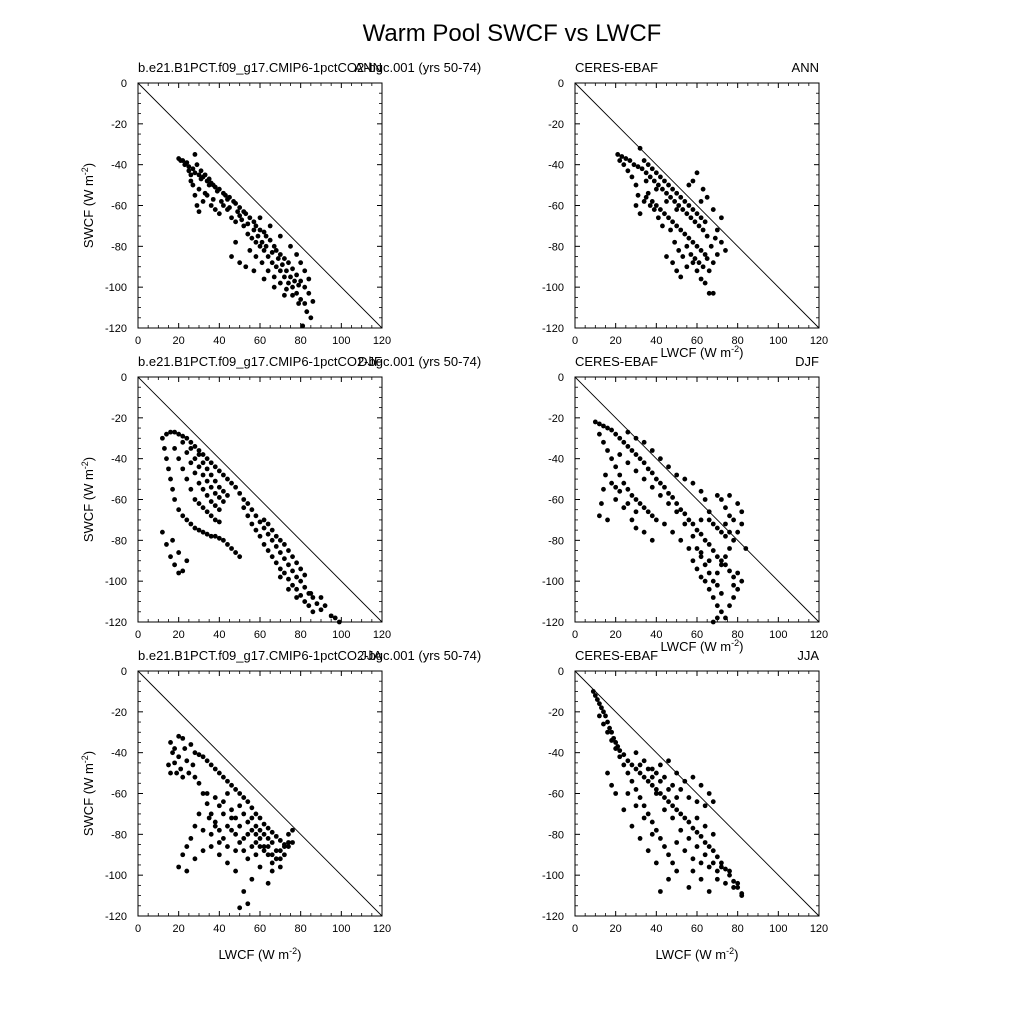 Image resolution: width=1024 pixels, height=1024 pixels. Describe the element at coordinates (370, 361) in the screenshot. I see `panel-season-label: DJF` at that location.